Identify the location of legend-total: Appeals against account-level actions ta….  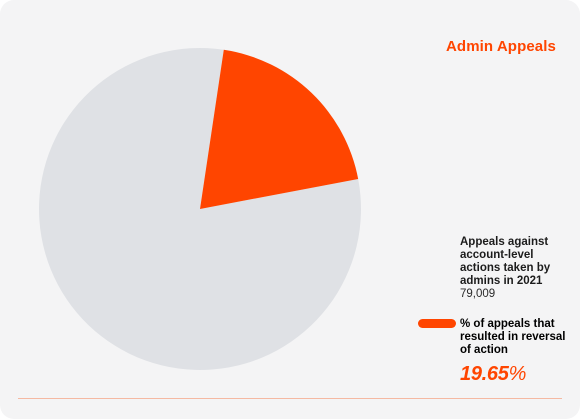
(516, 268).